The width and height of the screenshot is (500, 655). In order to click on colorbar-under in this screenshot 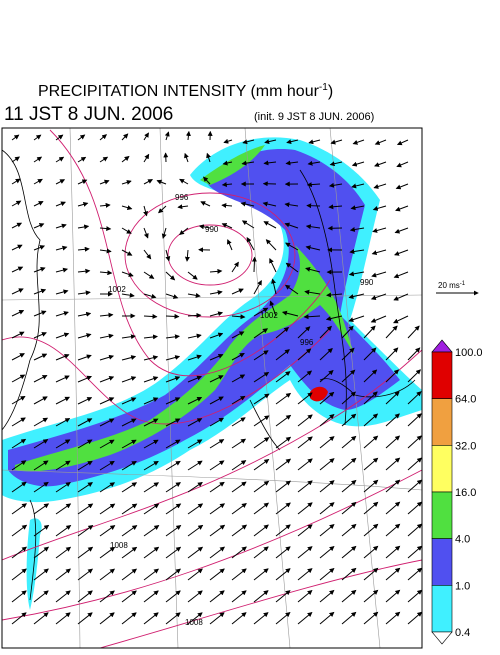, I will do `click(442, 638)`.